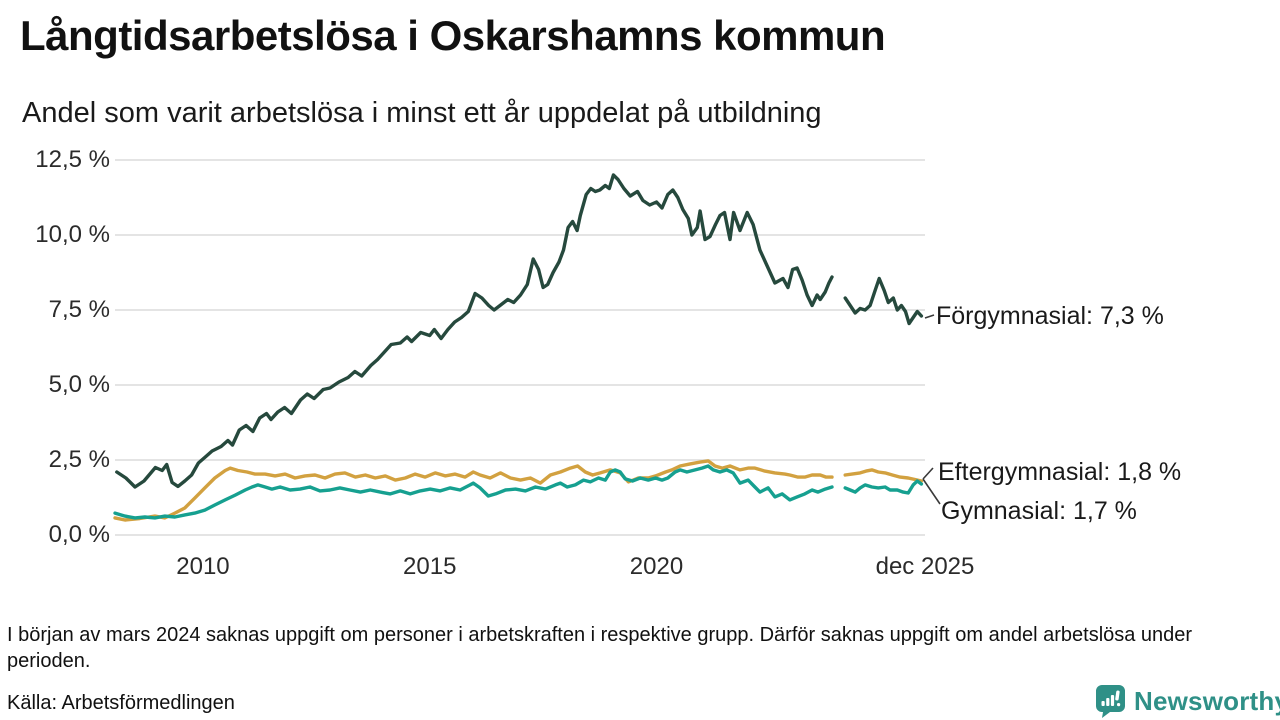 The image size is (1280, 720). What do you see at coordinates (929, 316) in the screenshot?
I see `connector-forgymnasial` at bounding box center [929, 316].